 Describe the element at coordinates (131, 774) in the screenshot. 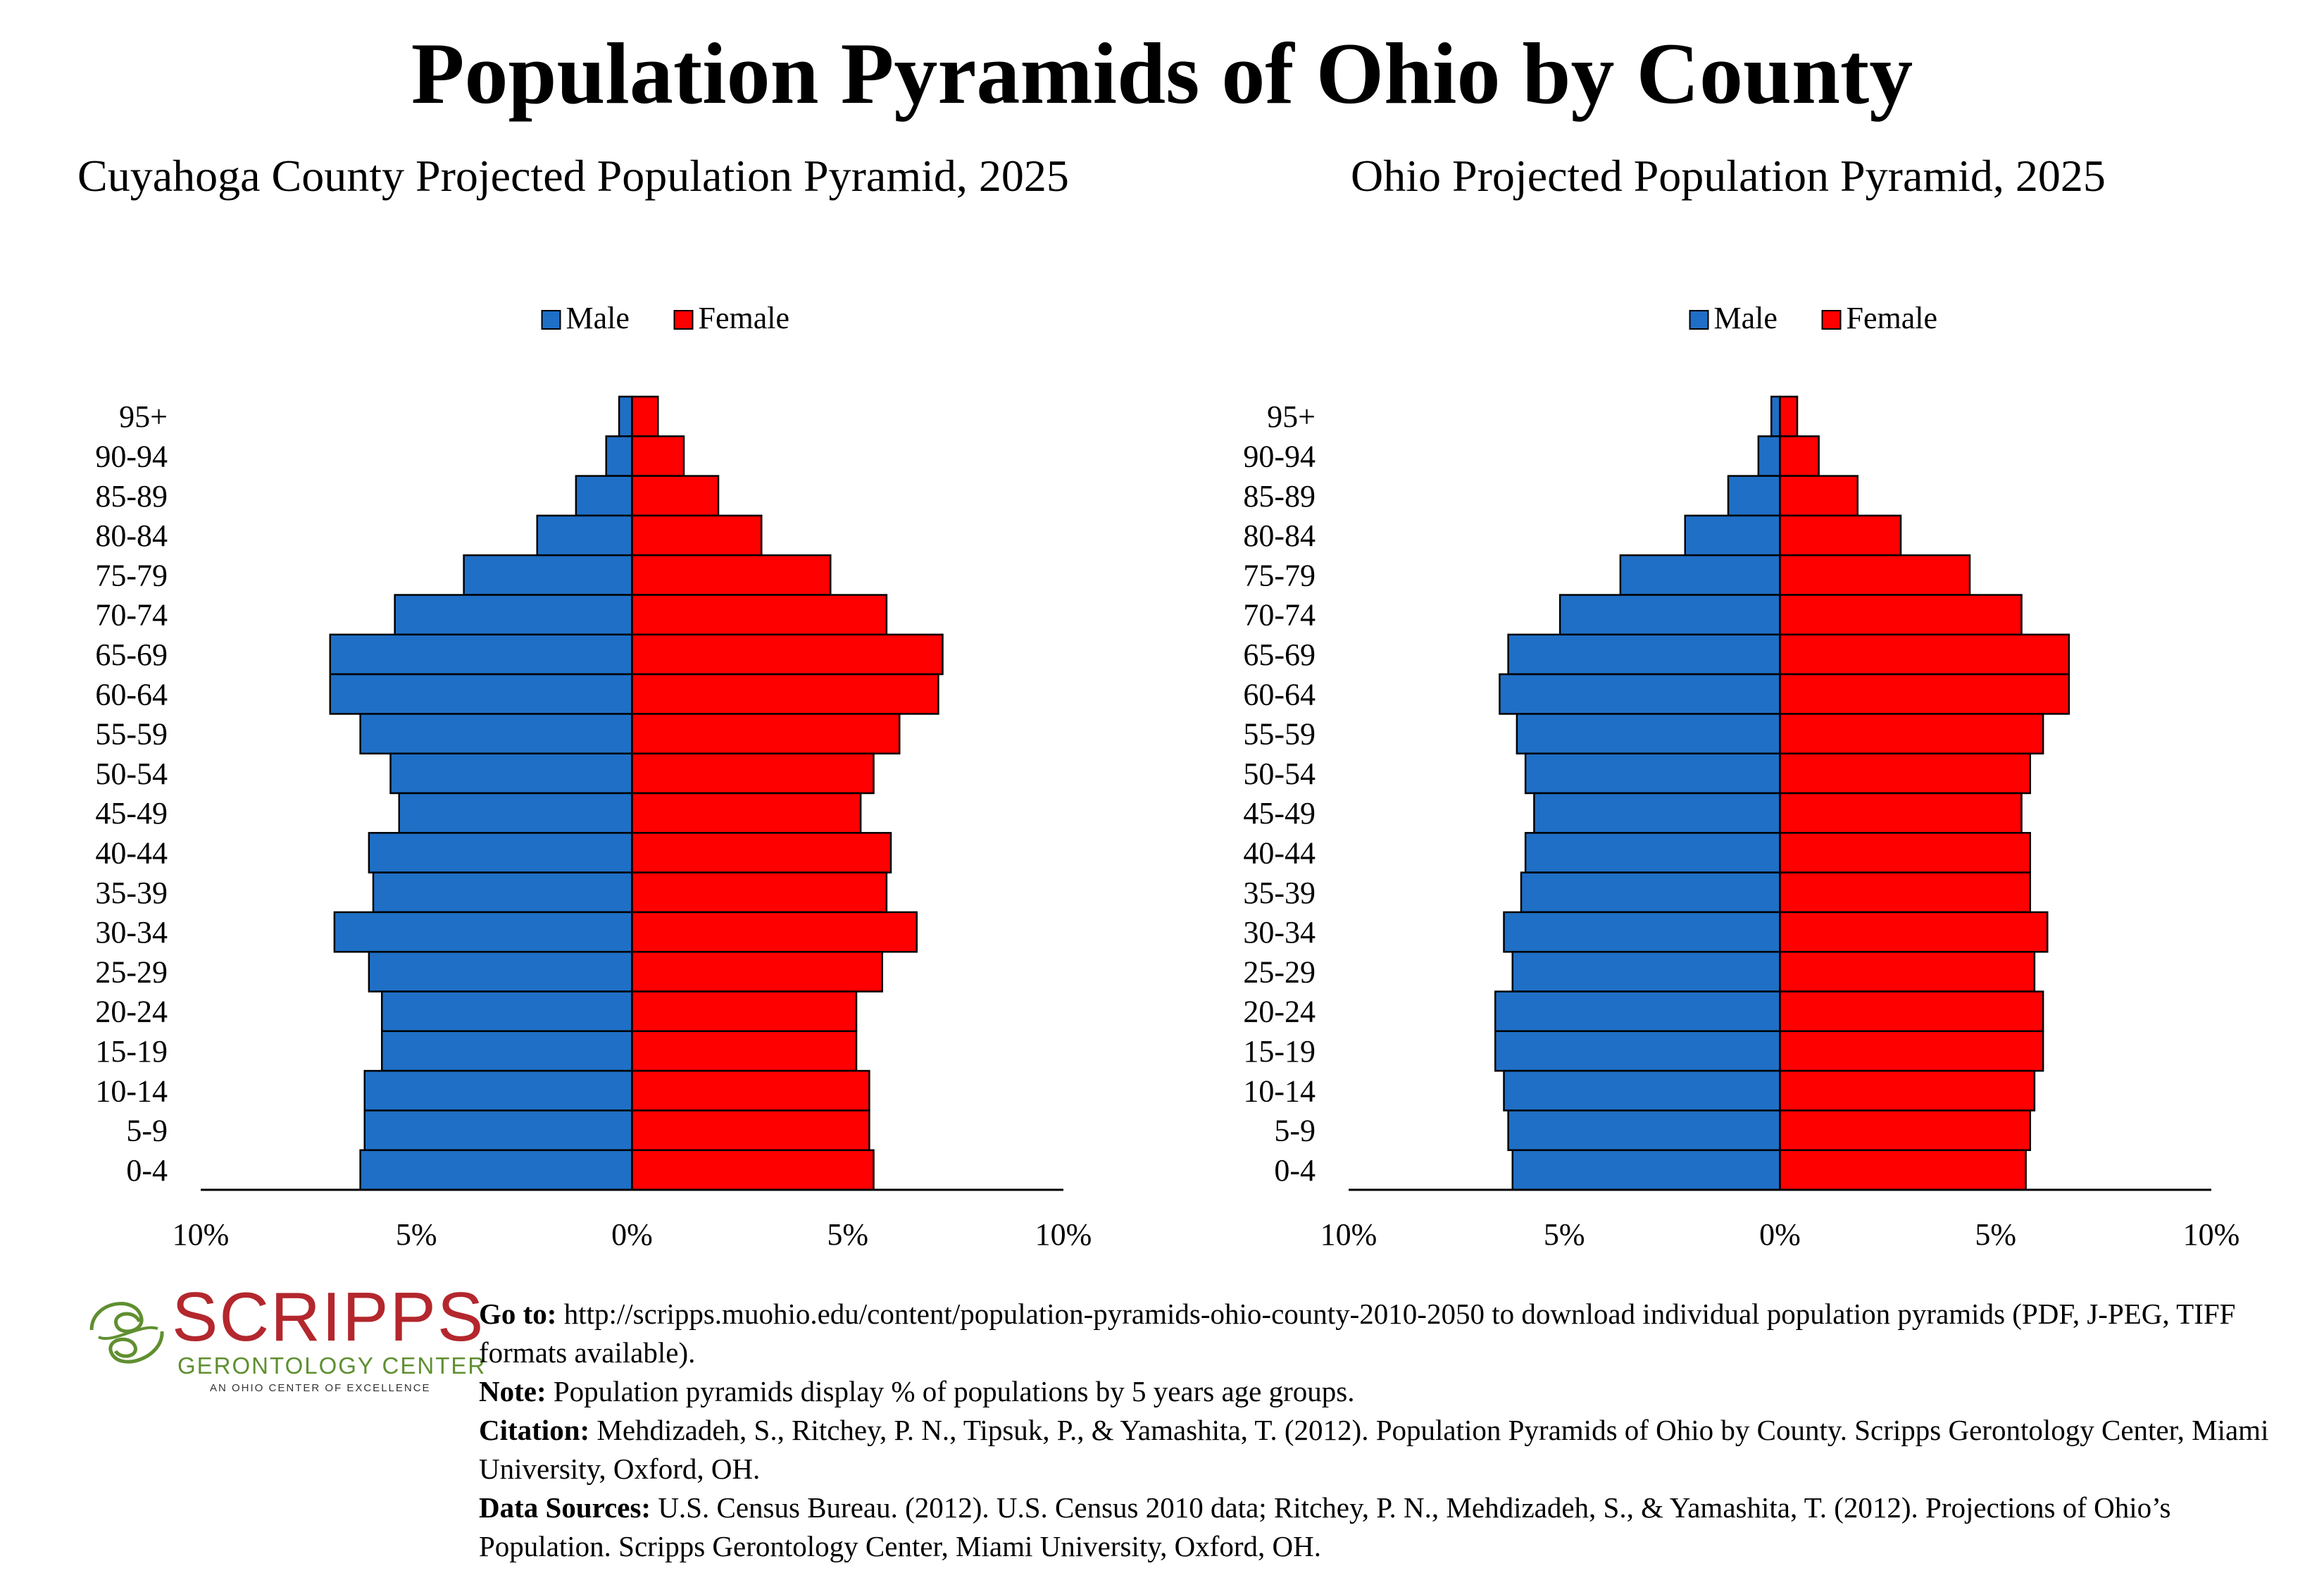

I see `age-label-50-54: 50-54` at that location.